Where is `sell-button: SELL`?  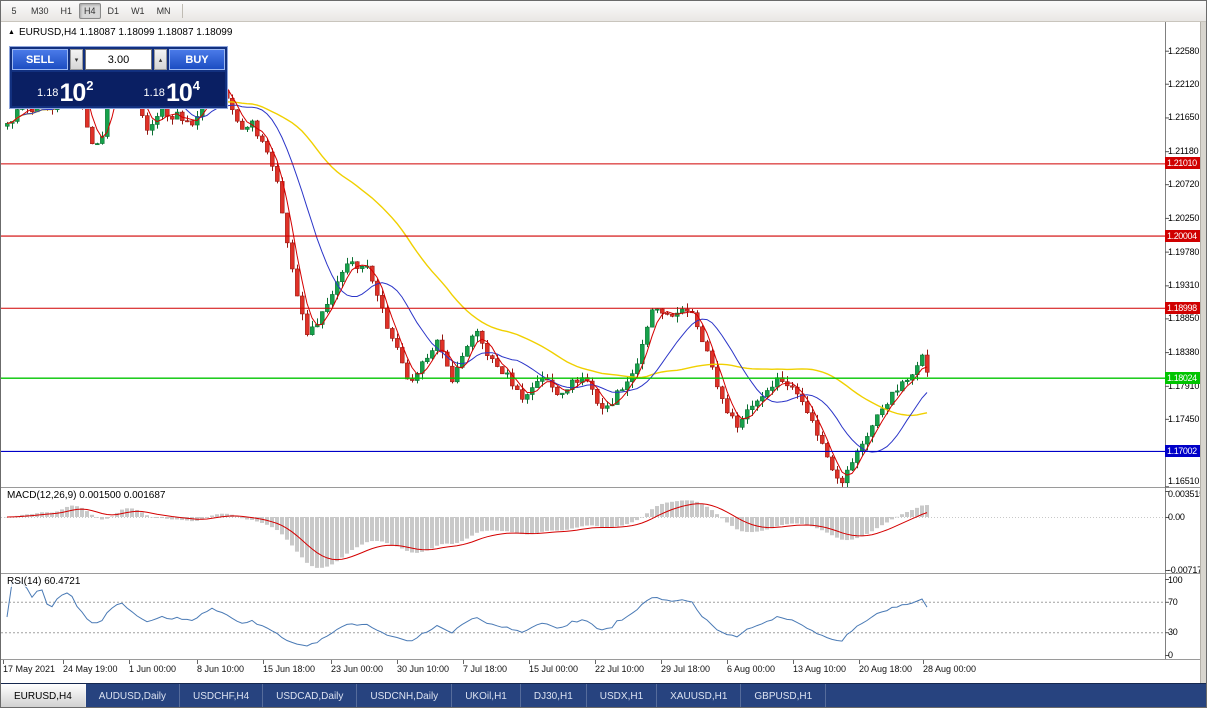
sell-button: SELL is located at coordinates (40, 59).